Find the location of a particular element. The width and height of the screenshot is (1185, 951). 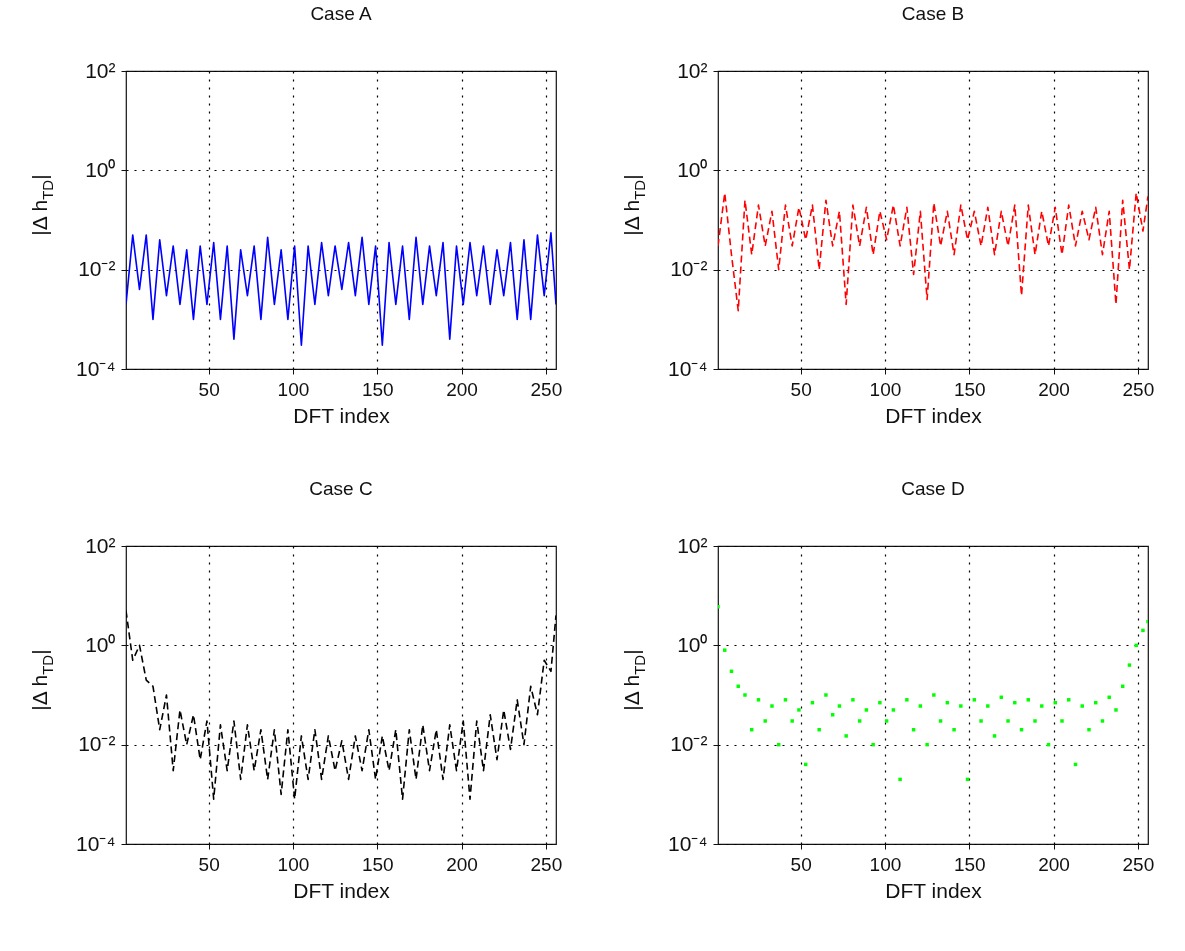

chart-title: Case B is located at coordinates (933, 13).